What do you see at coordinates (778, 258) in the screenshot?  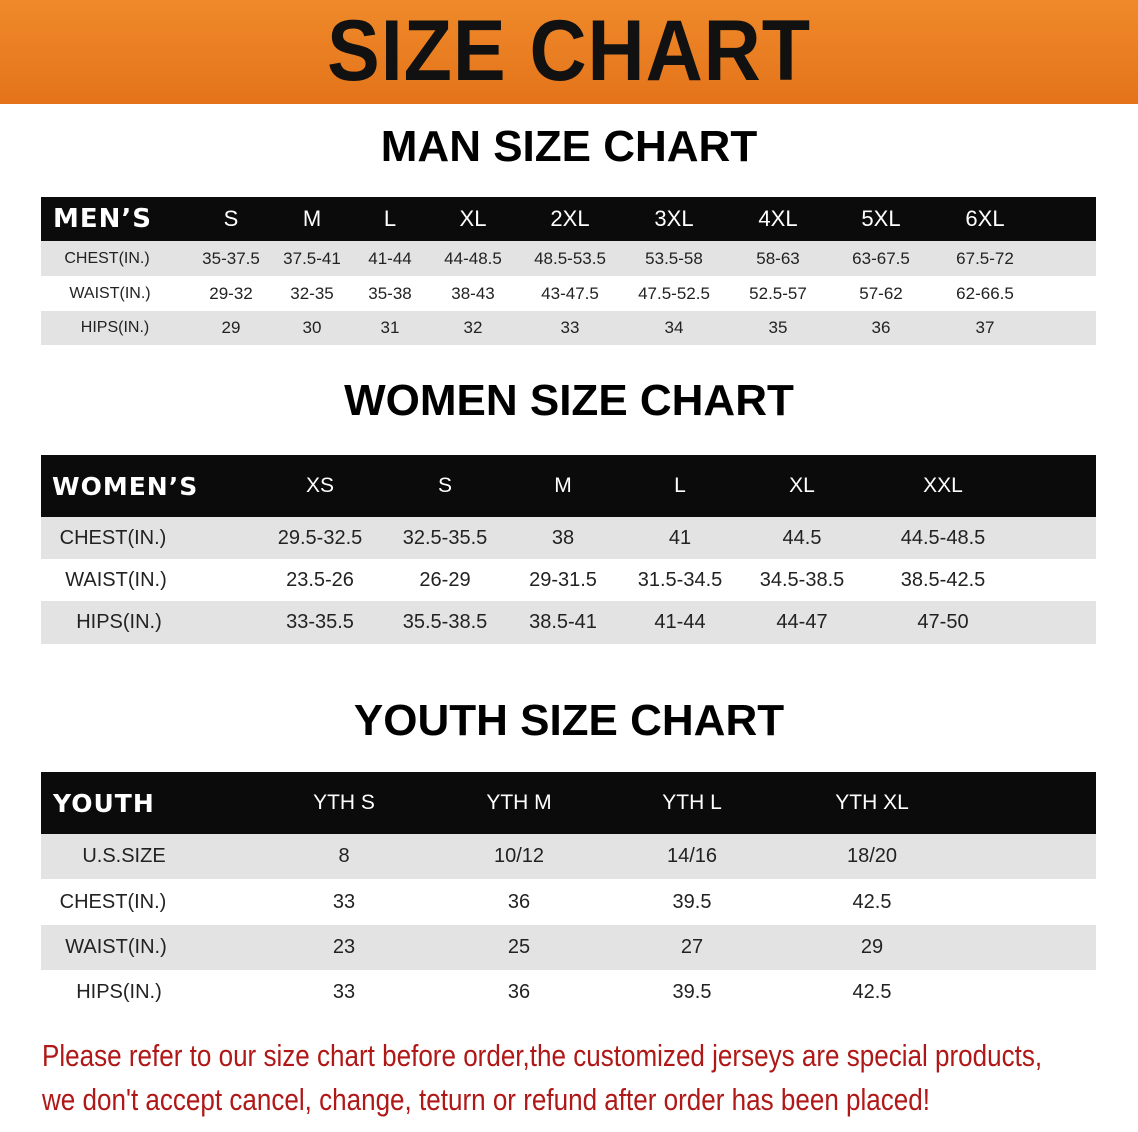 I see `table-cell: 58-63` at bounding box center [778, 258].